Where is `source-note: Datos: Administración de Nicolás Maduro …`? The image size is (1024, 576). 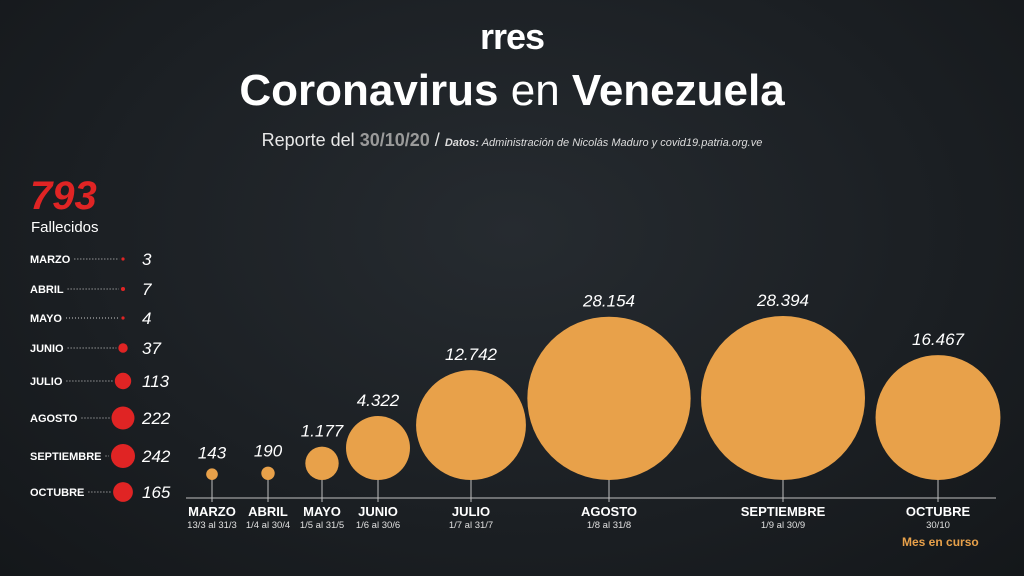
source-note: Datos: Administración de Nicolás Maduro … is located at coordinates (604, 143).